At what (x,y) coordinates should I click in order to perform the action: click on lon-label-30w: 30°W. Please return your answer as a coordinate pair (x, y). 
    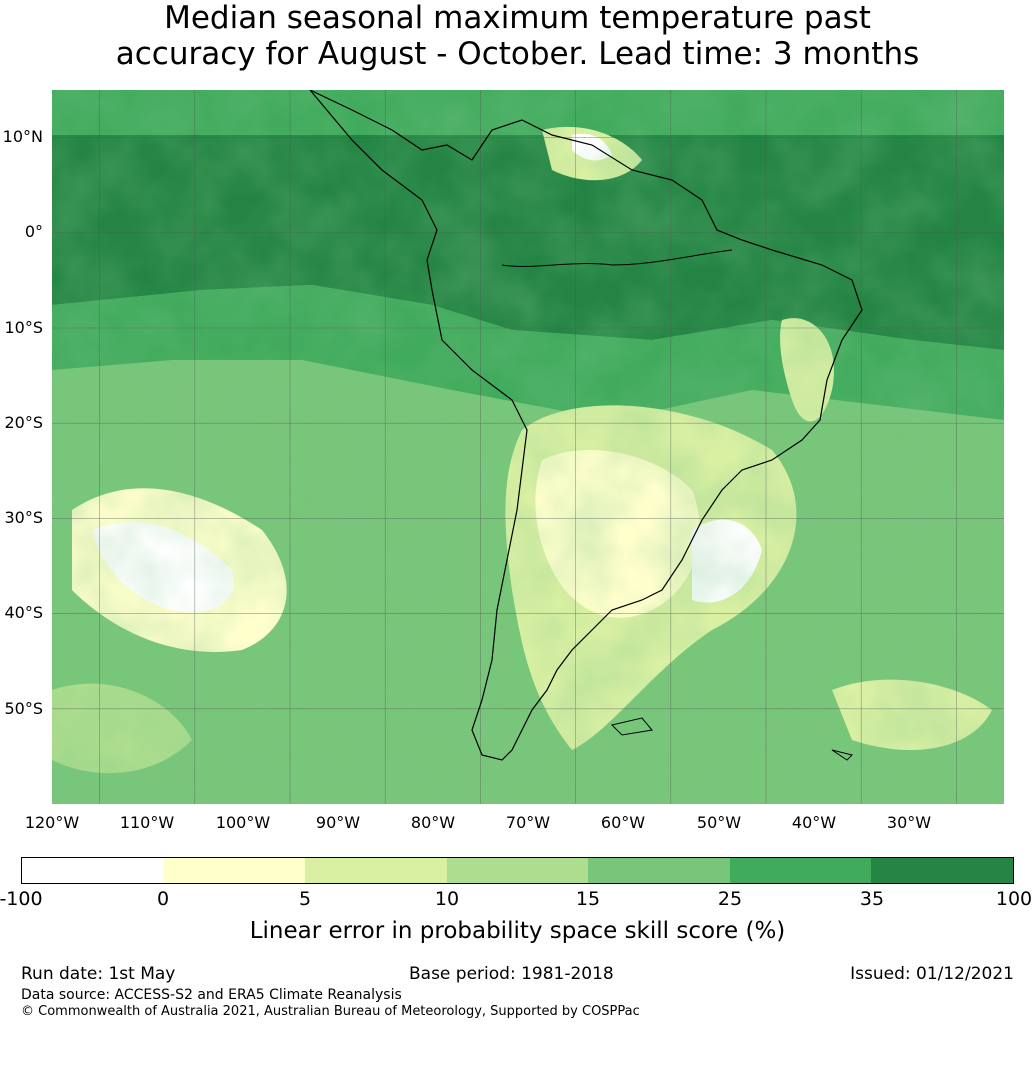
    Looking at the image, I should click on (909, 822).